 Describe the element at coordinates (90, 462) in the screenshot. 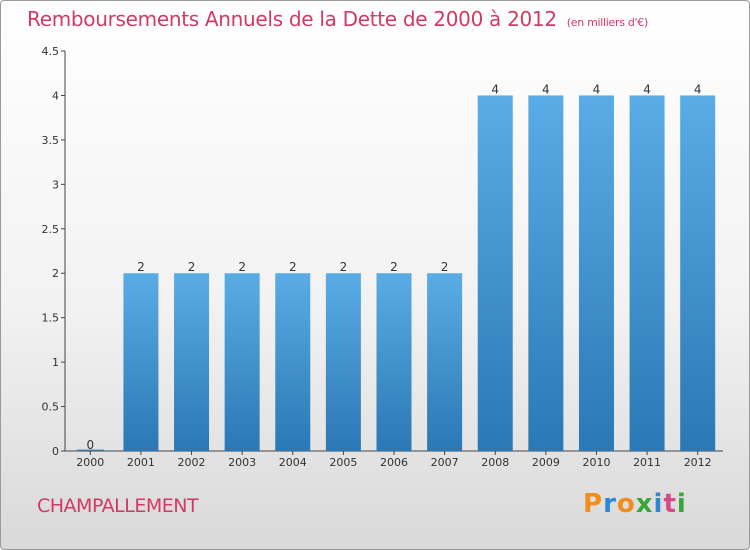

I see `x-tick-label: 2000` at that location.